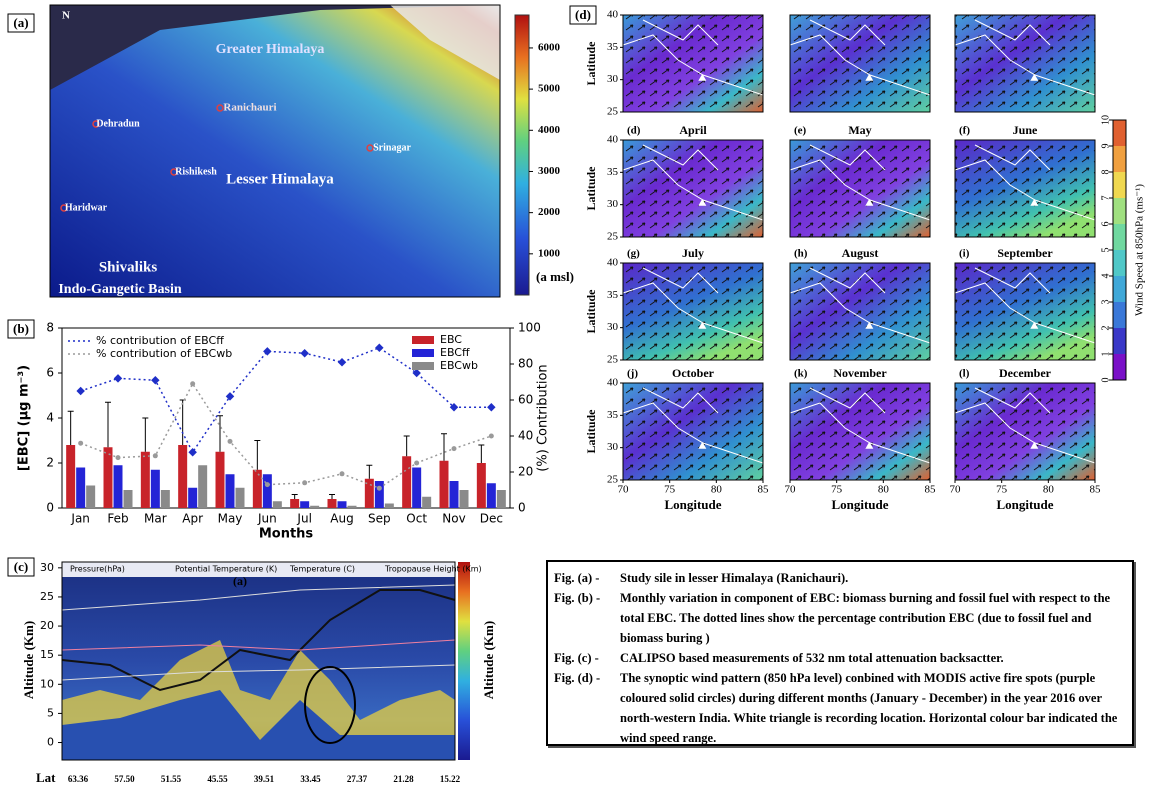 The width and height of the screenshot is (1151, 794). Describe the element at coordinates (801, 254) in the screenshot. I see `map-letter: (h)` at that location.